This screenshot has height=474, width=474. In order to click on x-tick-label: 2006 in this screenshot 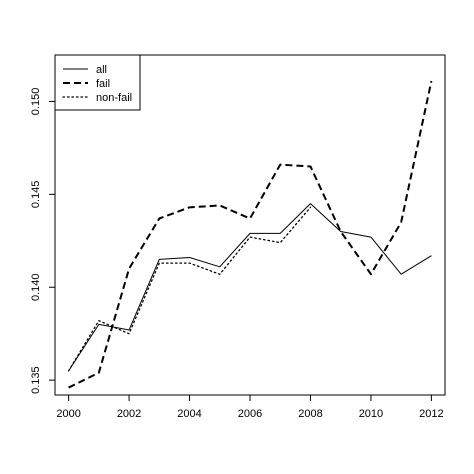, I will do `click(250, 414)`.